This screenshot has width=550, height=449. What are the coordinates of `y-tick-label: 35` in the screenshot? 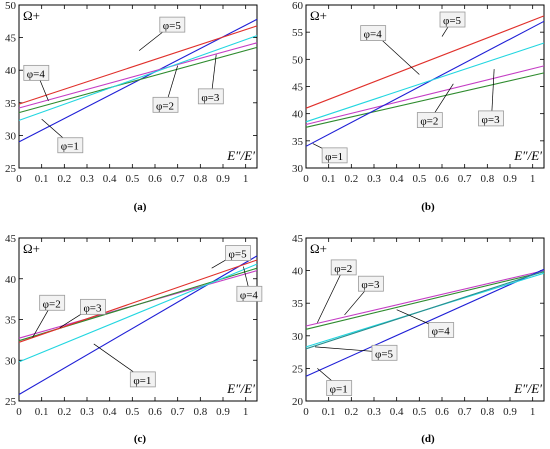 It's located at (298, 142).